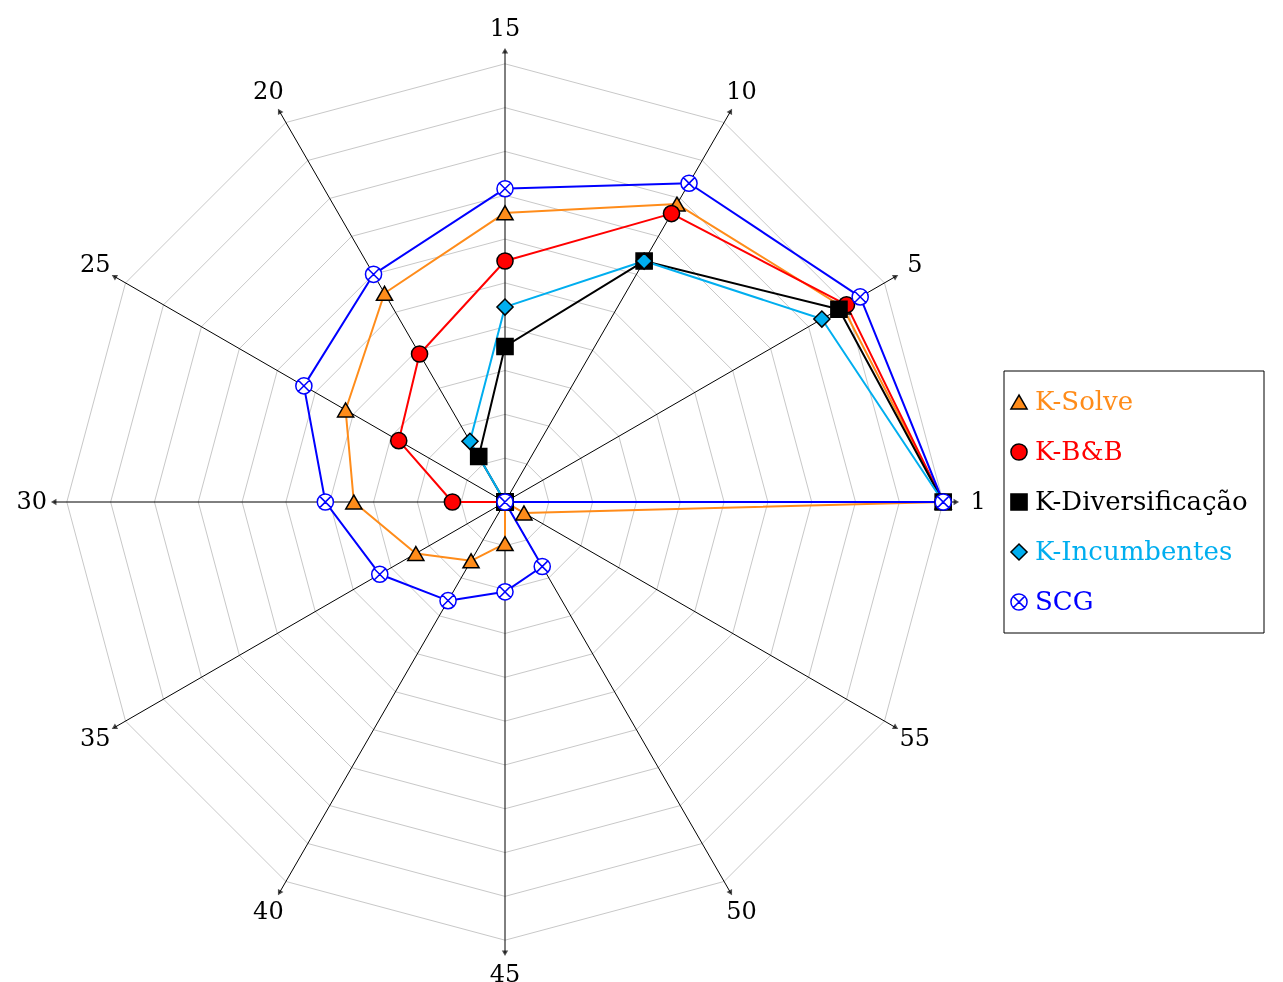 This screenshot has width=1283, height=982. I want to click on spoke-label: 50, so click(741, 910).